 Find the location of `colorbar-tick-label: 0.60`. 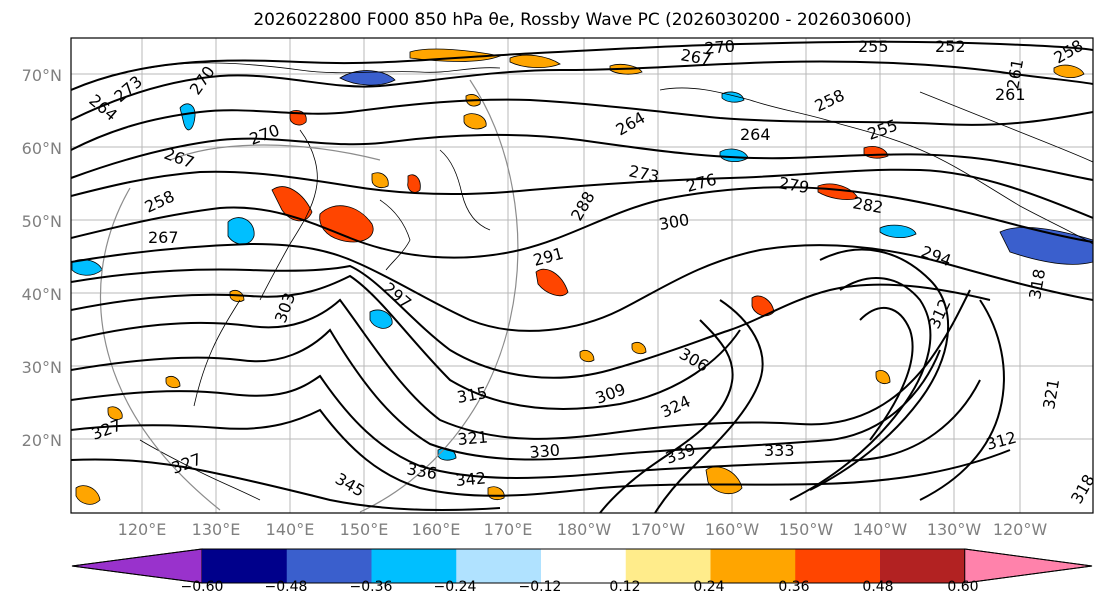

colorbar-tick-label: 0.60 is located at coordinates (962, 587).